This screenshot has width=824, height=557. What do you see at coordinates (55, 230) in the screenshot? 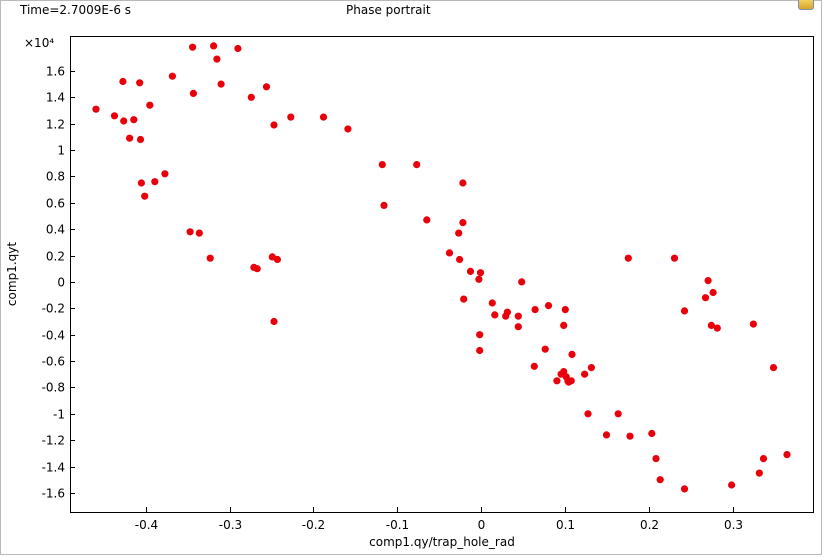
I see `y-tick-label: 0.4` at bounding box center [55, 230].